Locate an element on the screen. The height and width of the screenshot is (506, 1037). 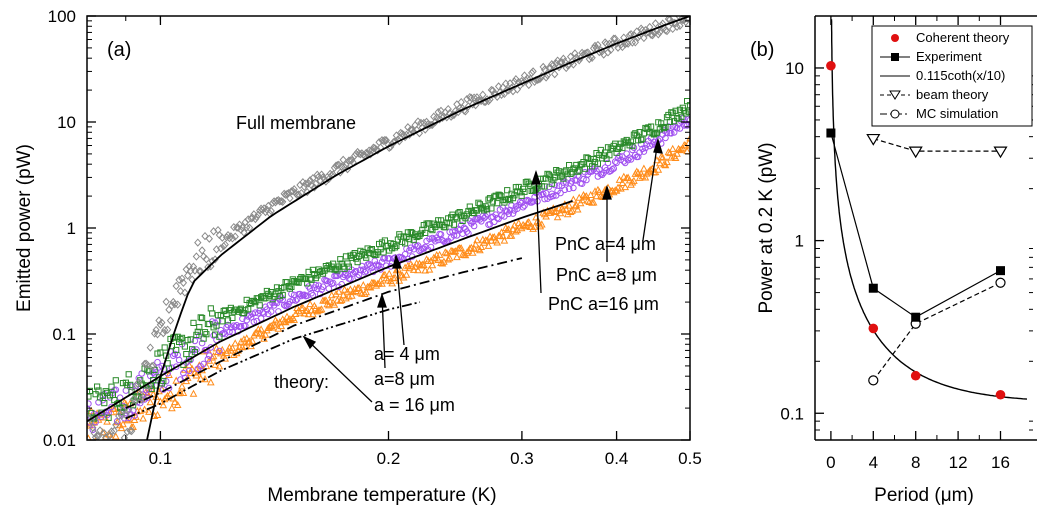
legend-item-beam: beam theory is located at coordinates (934, 94).